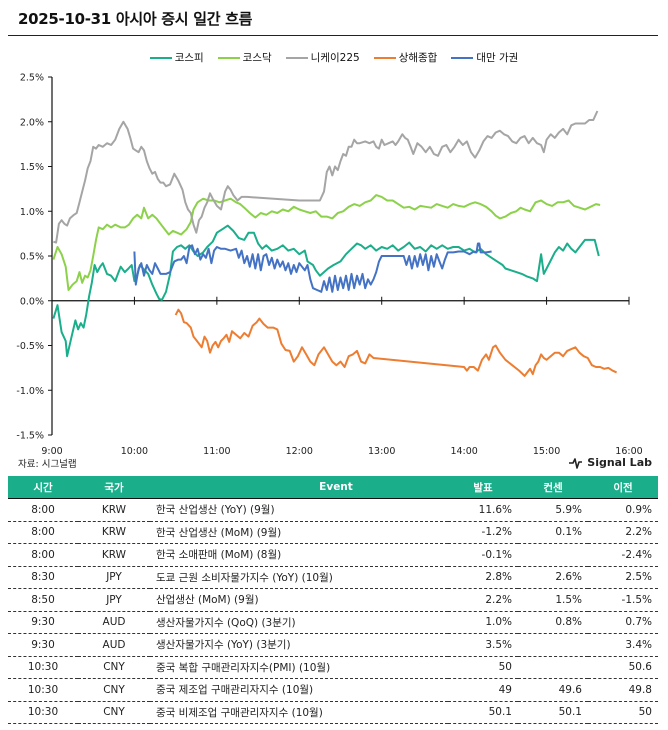 This screenshot has width=668, height=730. Describe the element at coordinates (32, 78) in the screenshot. I see `y-tick-label: 2.5%` at that location.